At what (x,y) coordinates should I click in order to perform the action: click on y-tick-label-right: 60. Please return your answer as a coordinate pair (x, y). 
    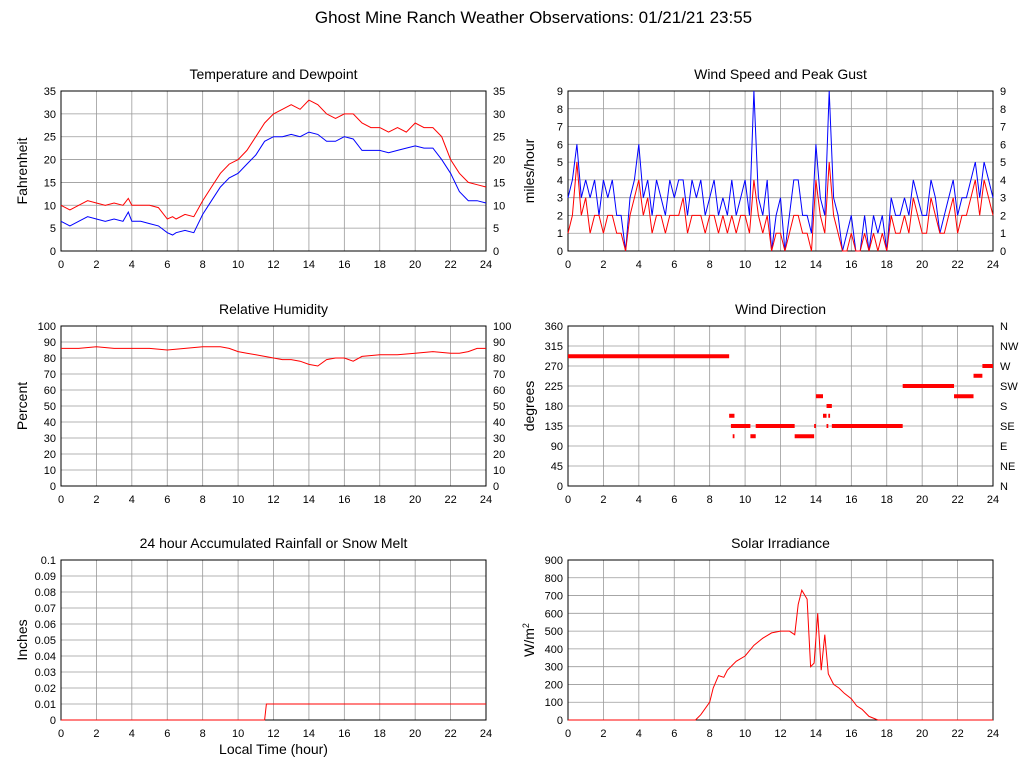
    Looking at the image, I should click on (499, 391).